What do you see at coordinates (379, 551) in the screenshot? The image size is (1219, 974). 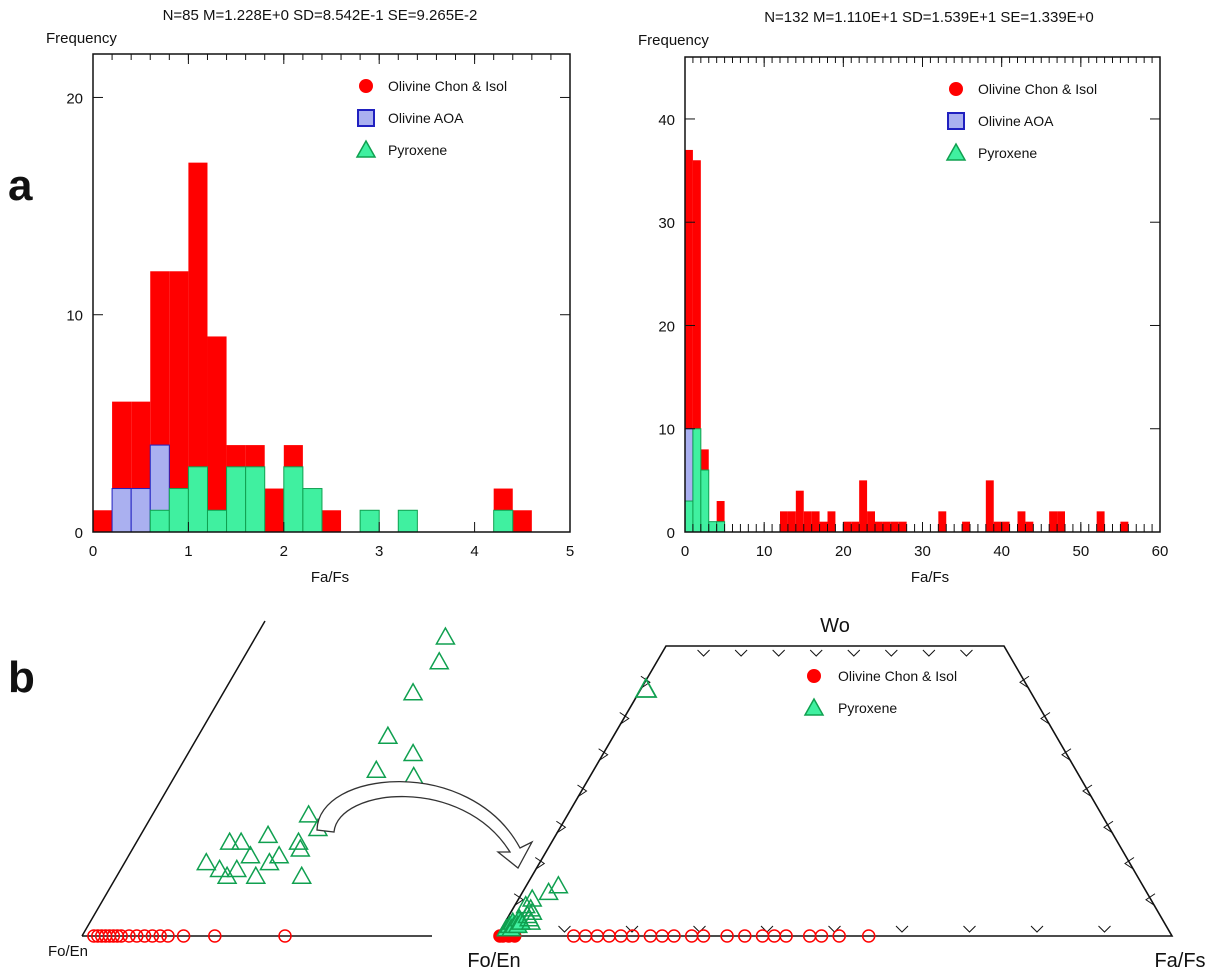 I see `x-tick-label: 3` at bounding box center [379, 551].